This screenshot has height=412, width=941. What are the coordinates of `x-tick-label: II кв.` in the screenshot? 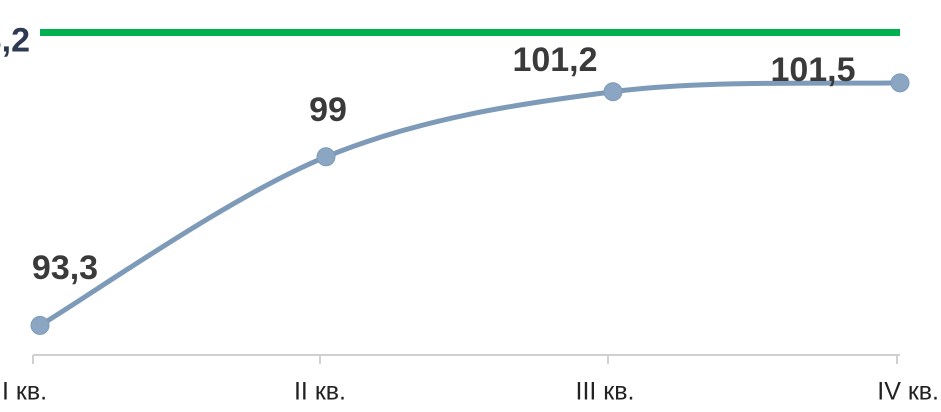 It's located at (320, 392).